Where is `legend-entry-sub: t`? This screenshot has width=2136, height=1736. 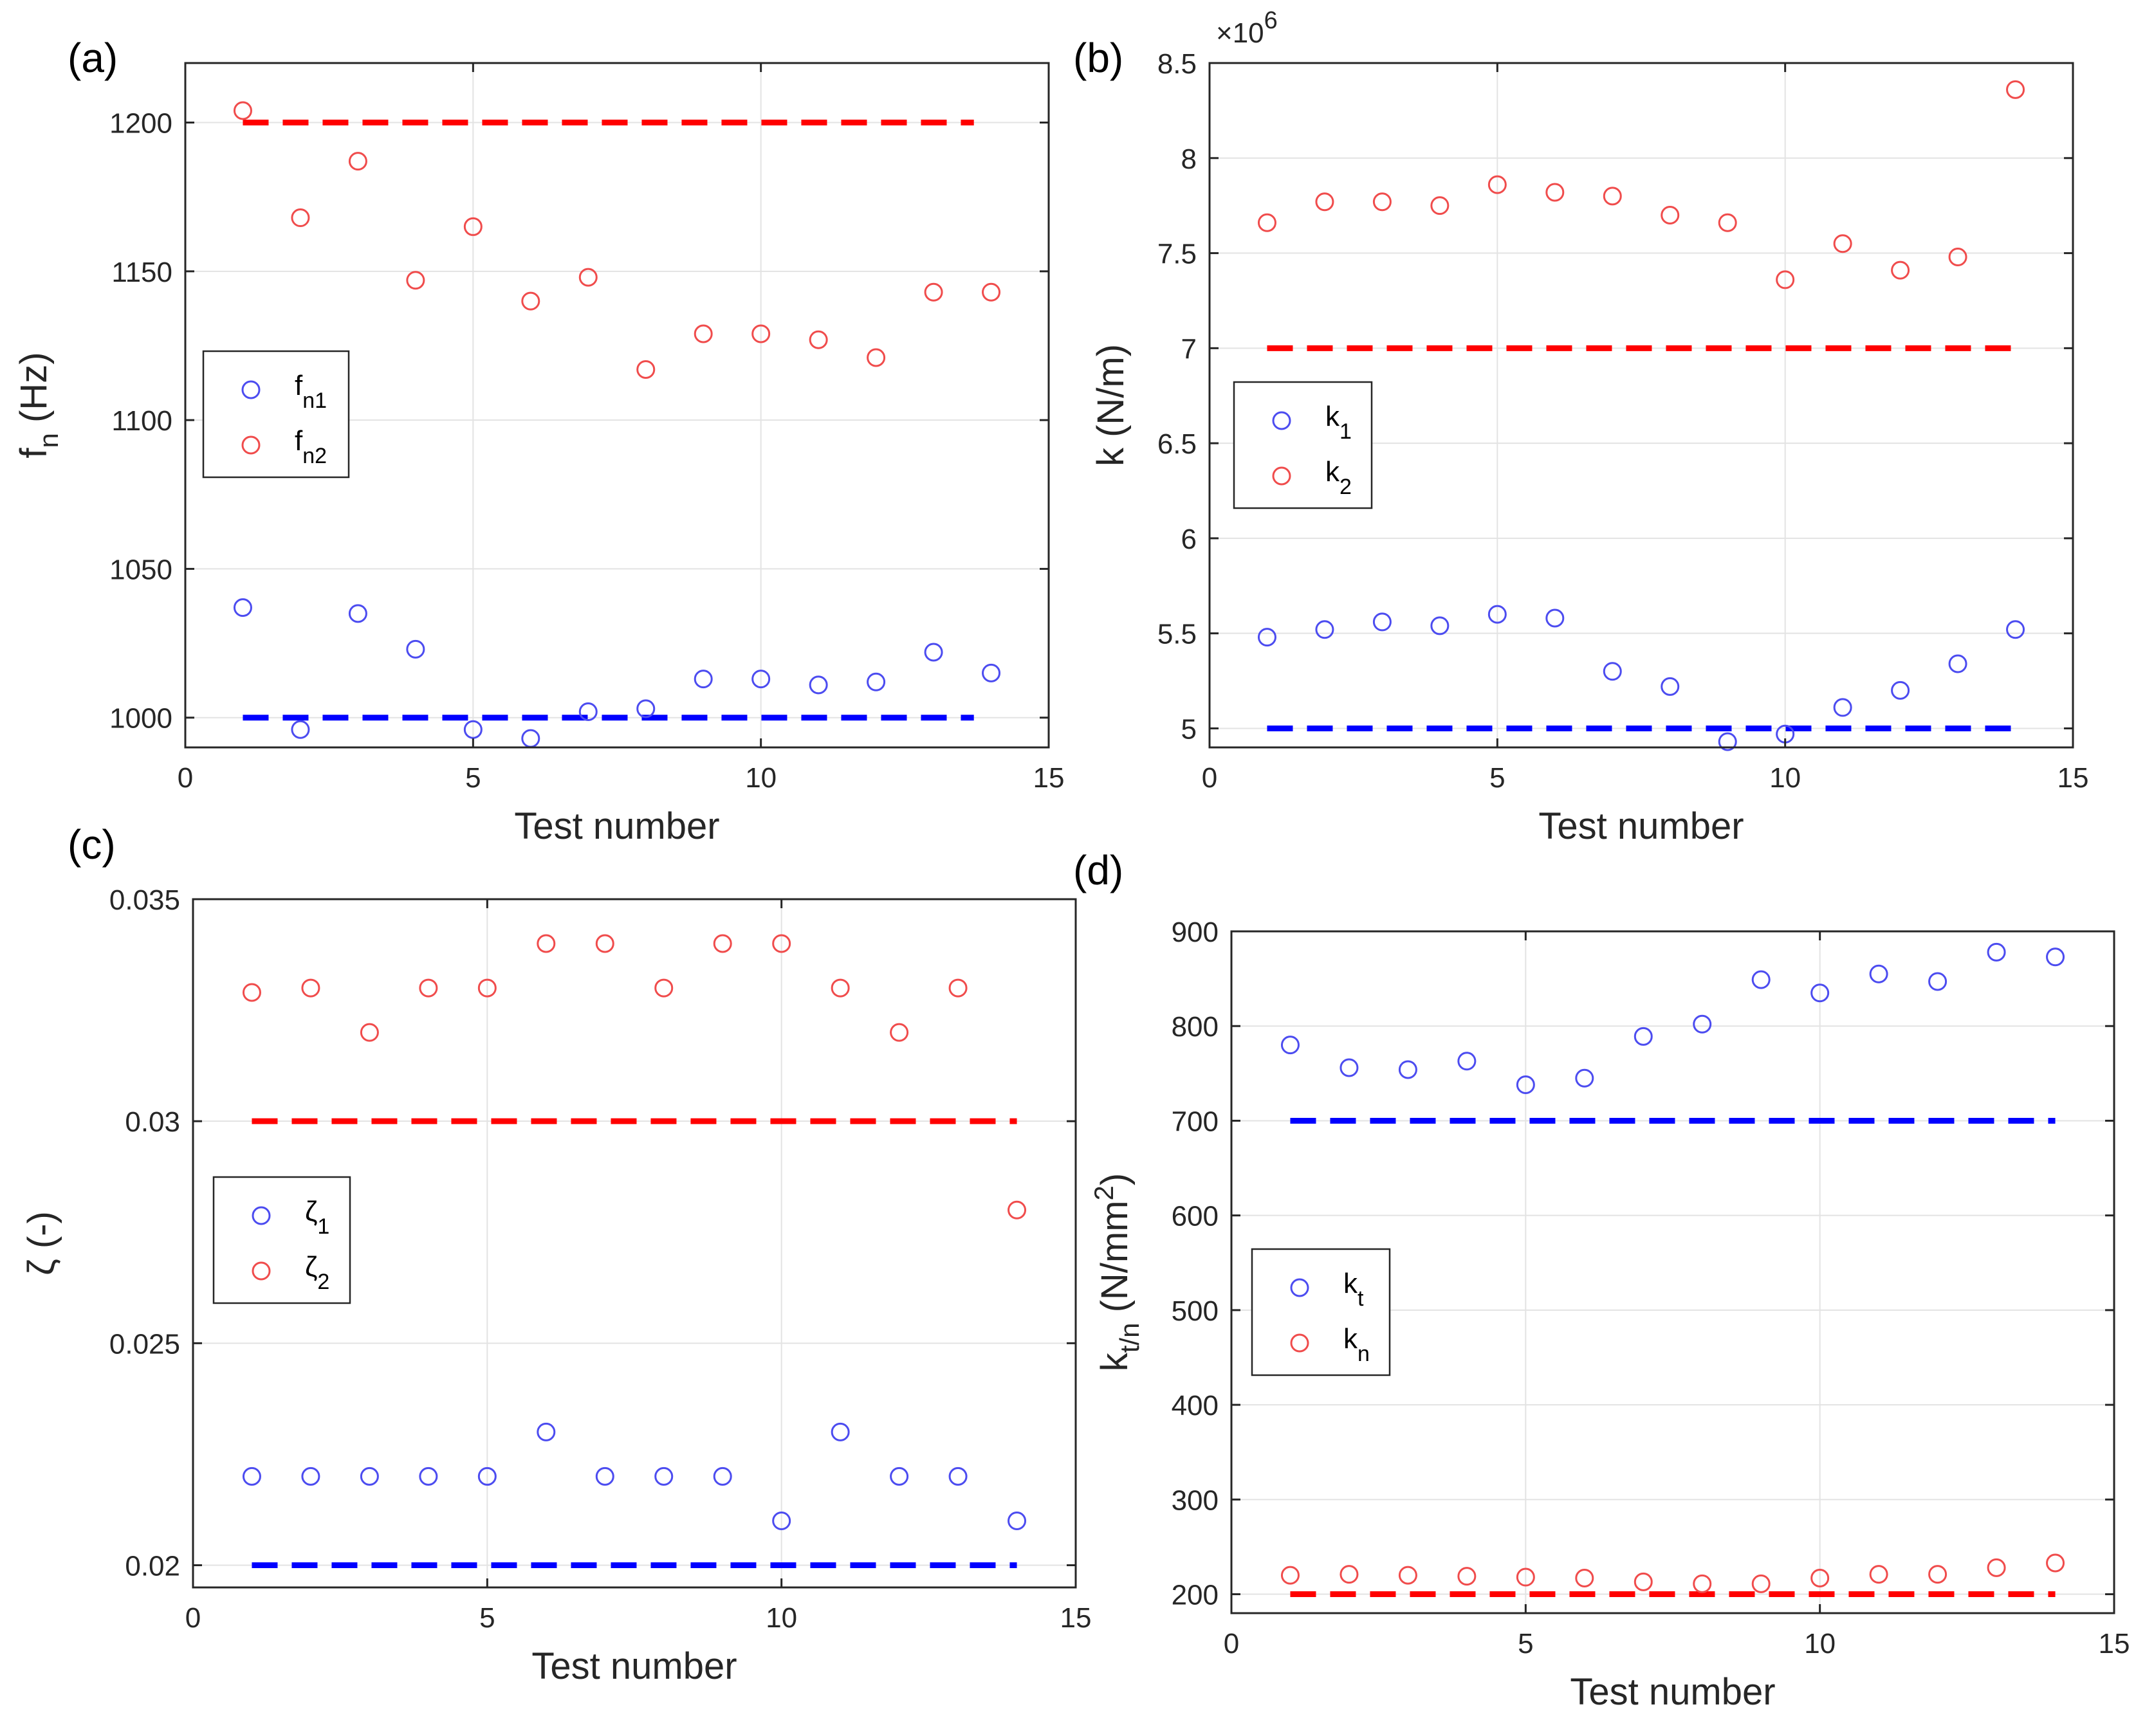 legend-entry-sub: t is located at coordinates (1361, 1298).